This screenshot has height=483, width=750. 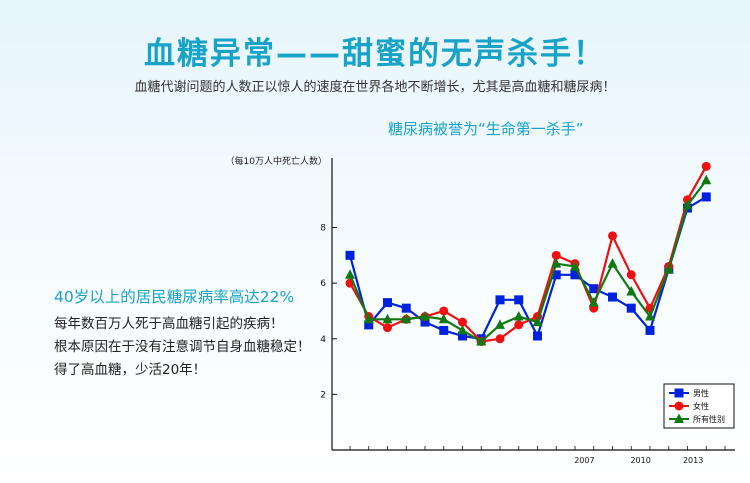 I want to click on legend-label: 男性, so click(x=701, y=393).